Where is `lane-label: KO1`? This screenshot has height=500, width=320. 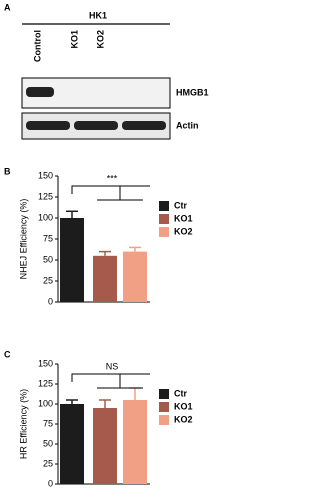 lane-label: KO1 is located at coordinates (74, 39).